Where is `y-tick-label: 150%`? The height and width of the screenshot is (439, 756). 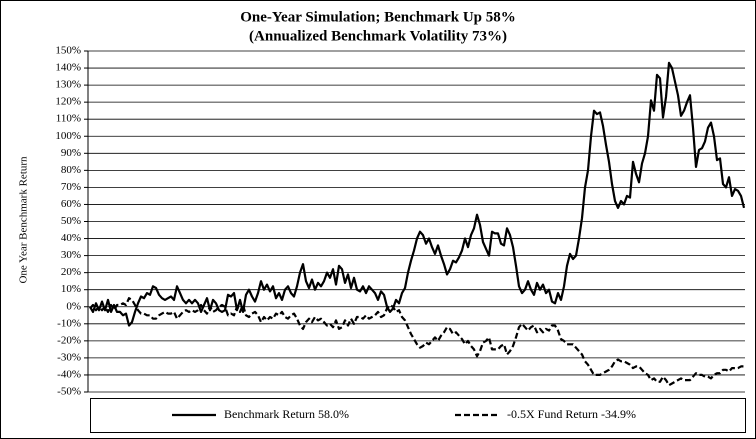
y-tick-label: 150% is located at coordinates (68, 51).